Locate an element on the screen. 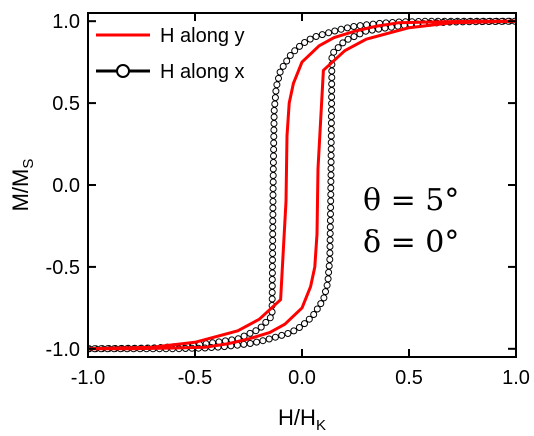  legend-label-h-along-x: H along x is located at coordinates (202, 72).